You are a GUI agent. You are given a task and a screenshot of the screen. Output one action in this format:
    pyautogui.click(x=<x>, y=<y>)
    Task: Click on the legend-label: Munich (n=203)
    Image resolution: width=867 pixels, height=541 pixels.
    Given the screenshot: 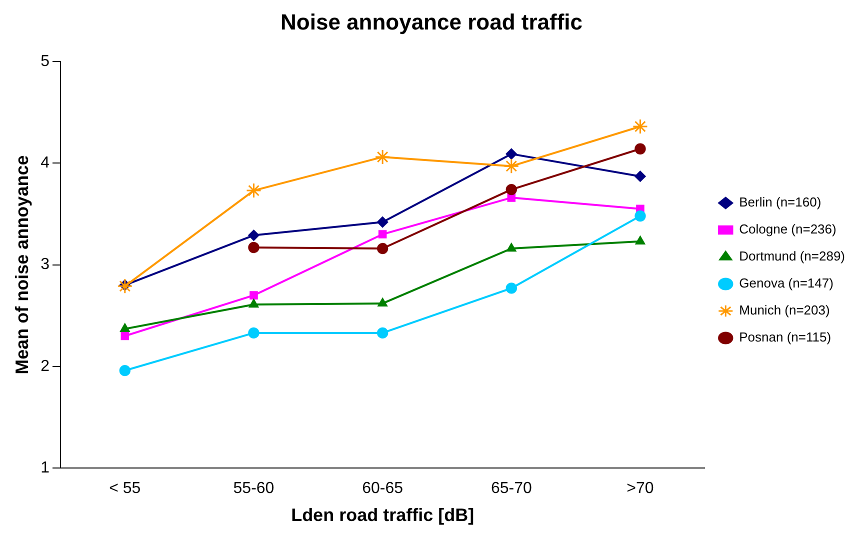 What is the action you would take?
    pyautogui.click(x=784, y=310)
    